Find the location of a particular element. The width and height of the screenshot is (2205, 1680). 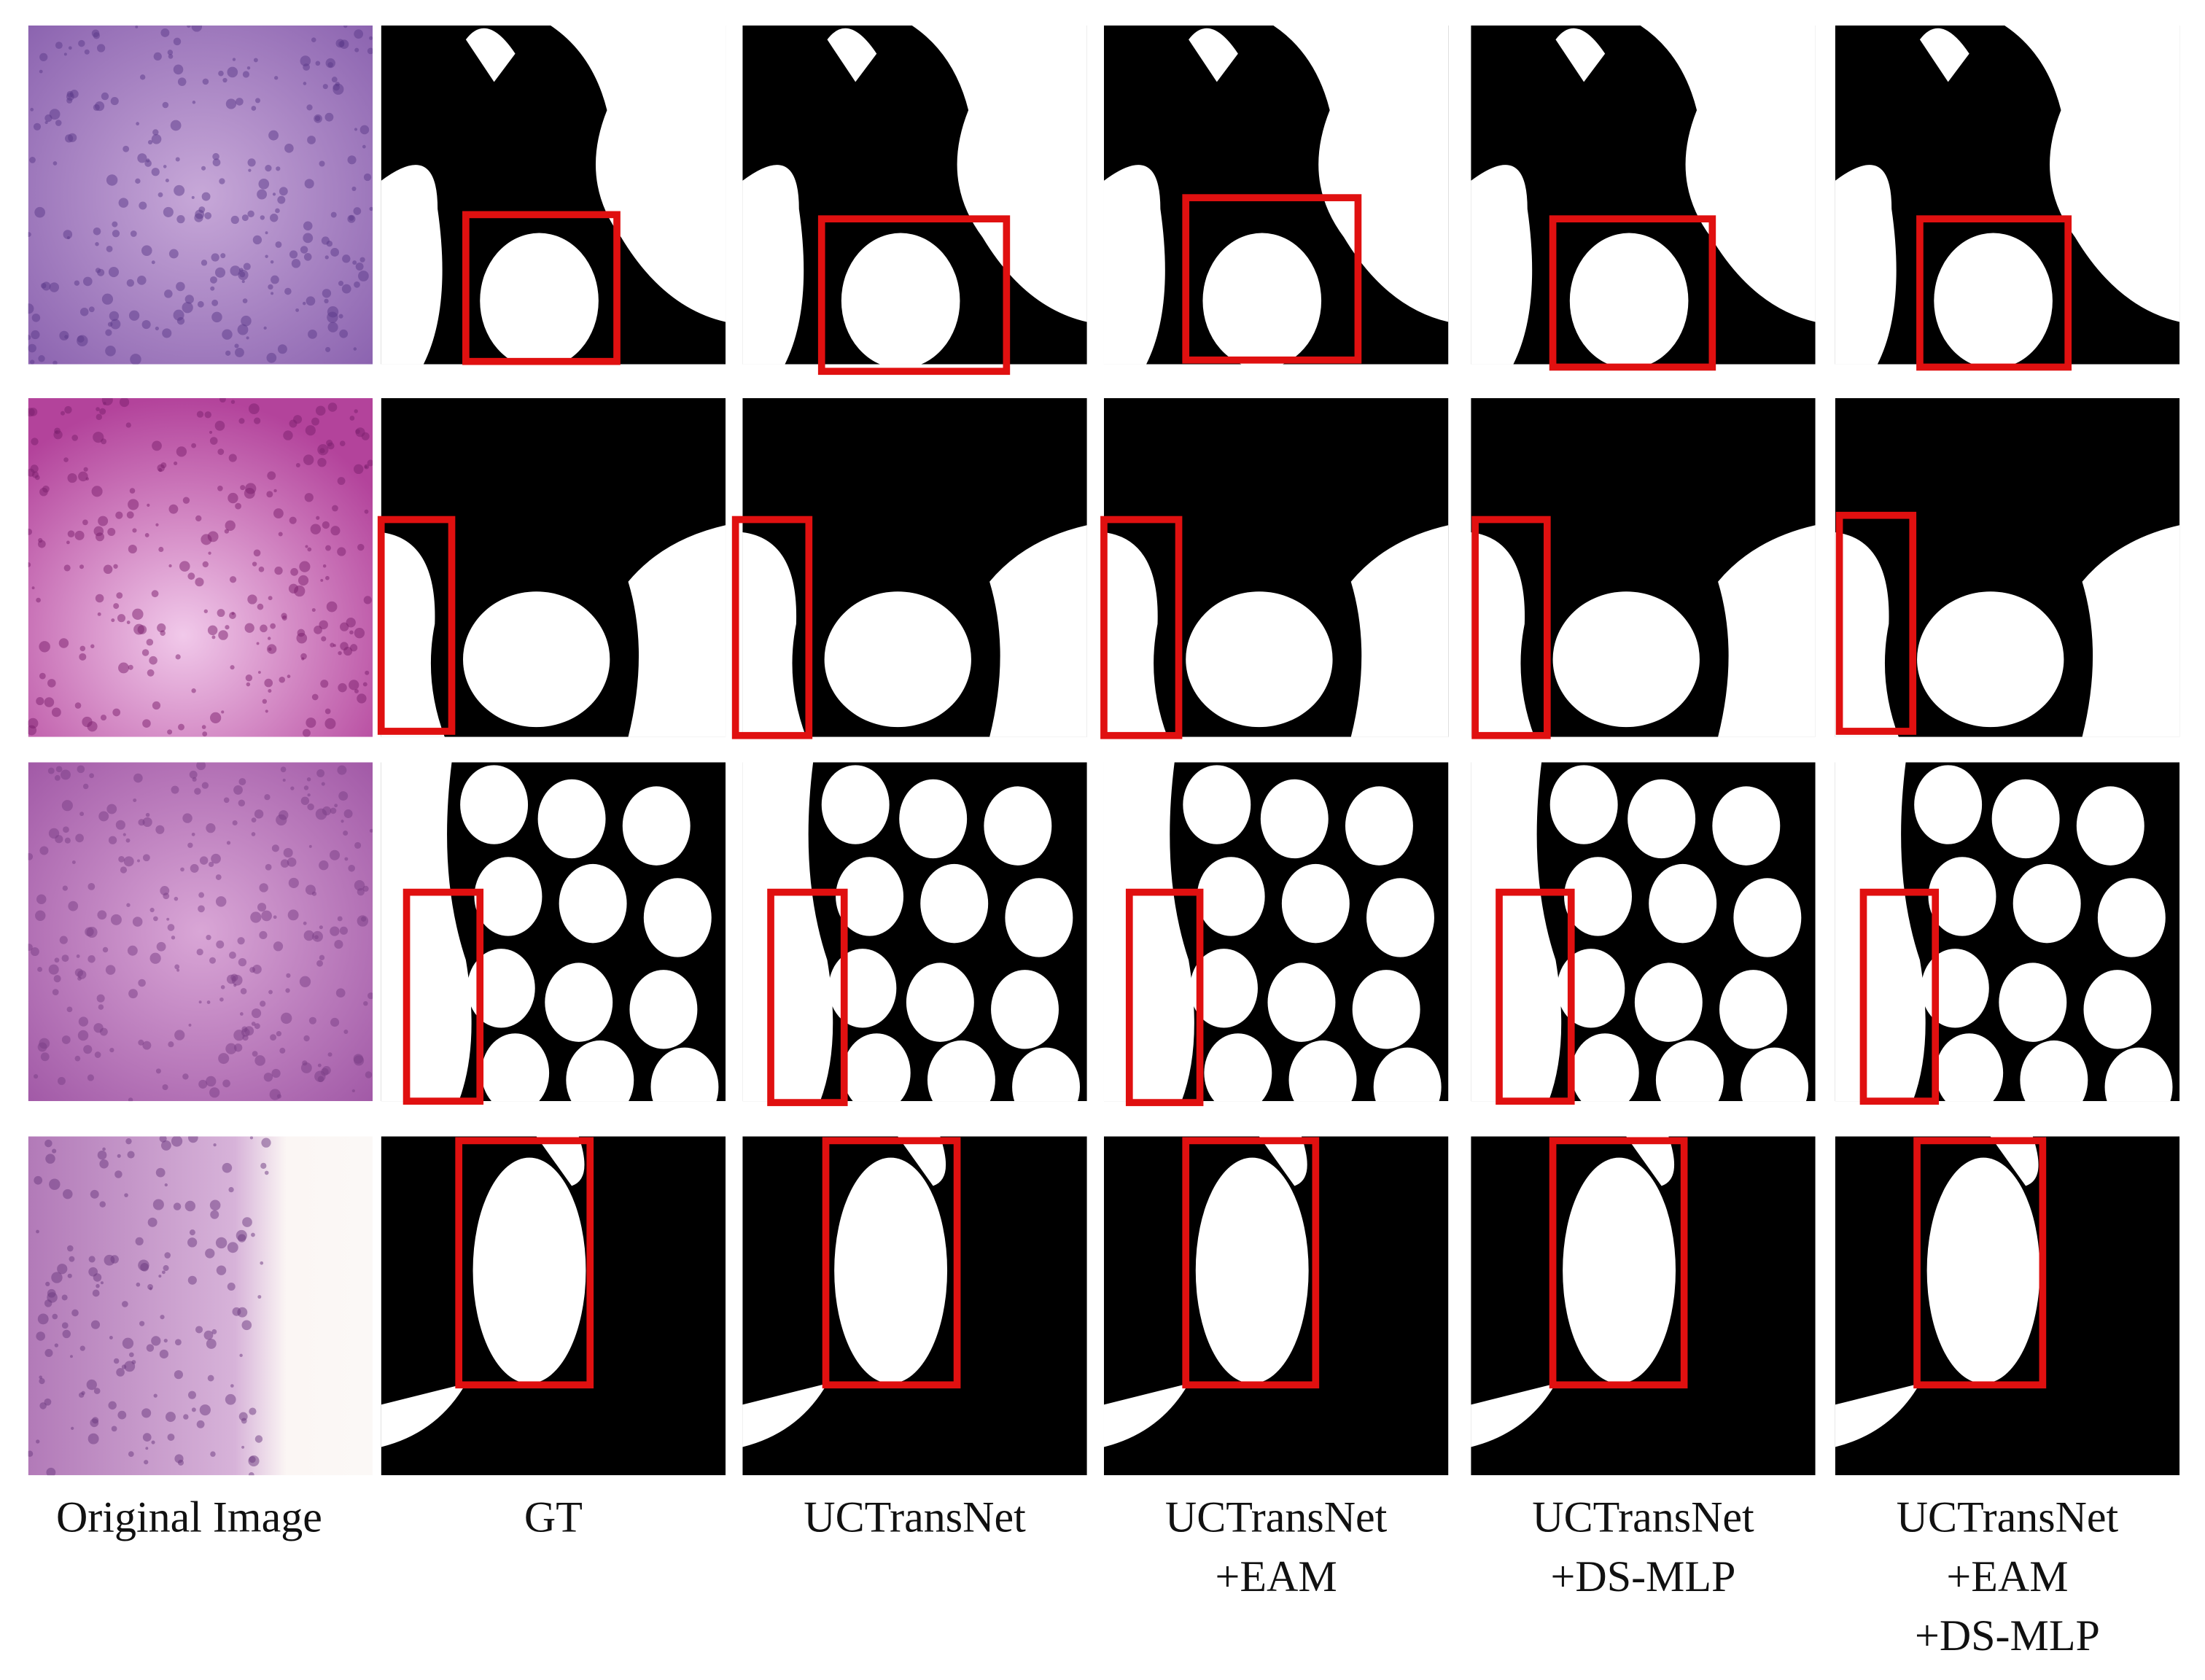

column-label: +DS-MLP is located at coordinates (2007, 1635).